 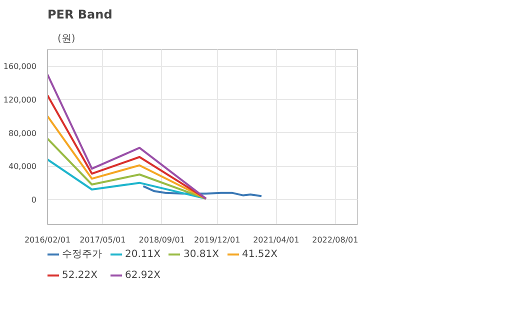 I want to click on y-axis-title: (원), so click(x=67, y=39).